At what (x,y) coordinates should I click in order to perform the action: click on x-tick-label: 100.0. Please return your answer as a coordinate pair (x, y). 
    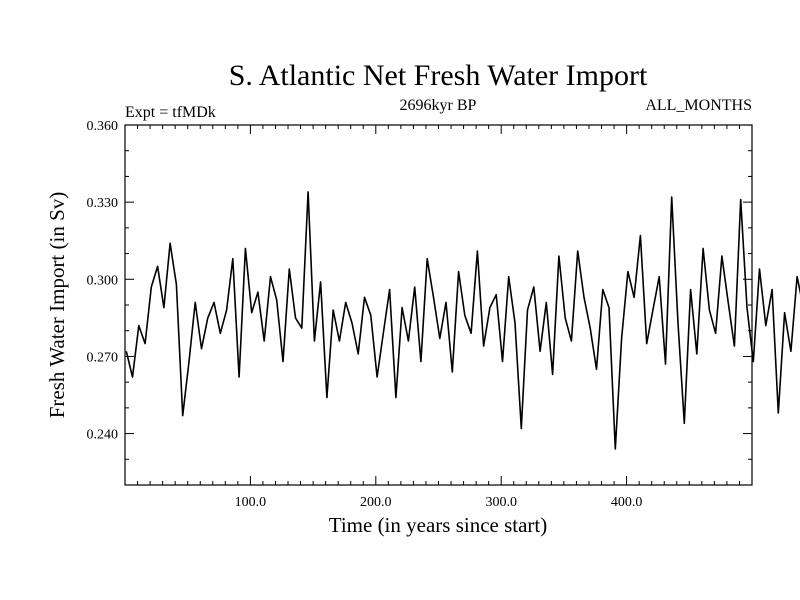
    Looking at the image, I should click on (251, 502).